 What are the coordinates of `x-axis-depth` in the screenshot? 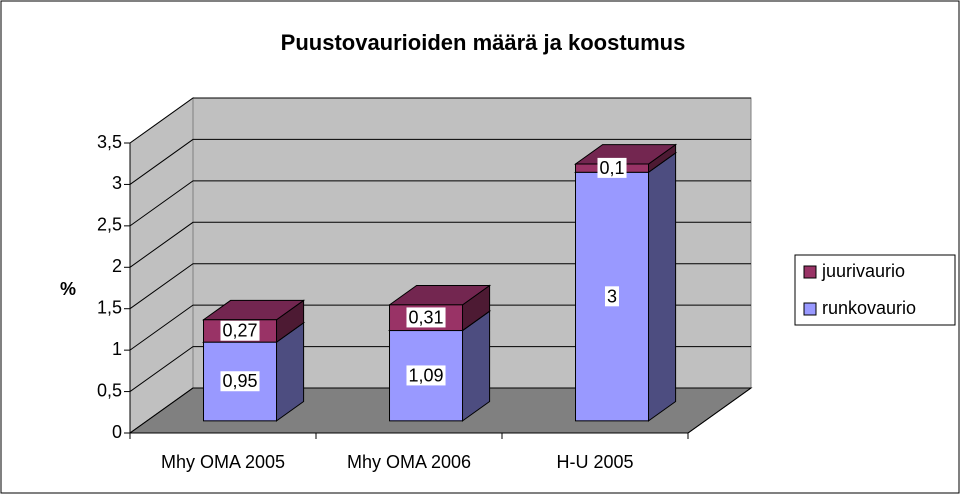 It's located at (719, 410).